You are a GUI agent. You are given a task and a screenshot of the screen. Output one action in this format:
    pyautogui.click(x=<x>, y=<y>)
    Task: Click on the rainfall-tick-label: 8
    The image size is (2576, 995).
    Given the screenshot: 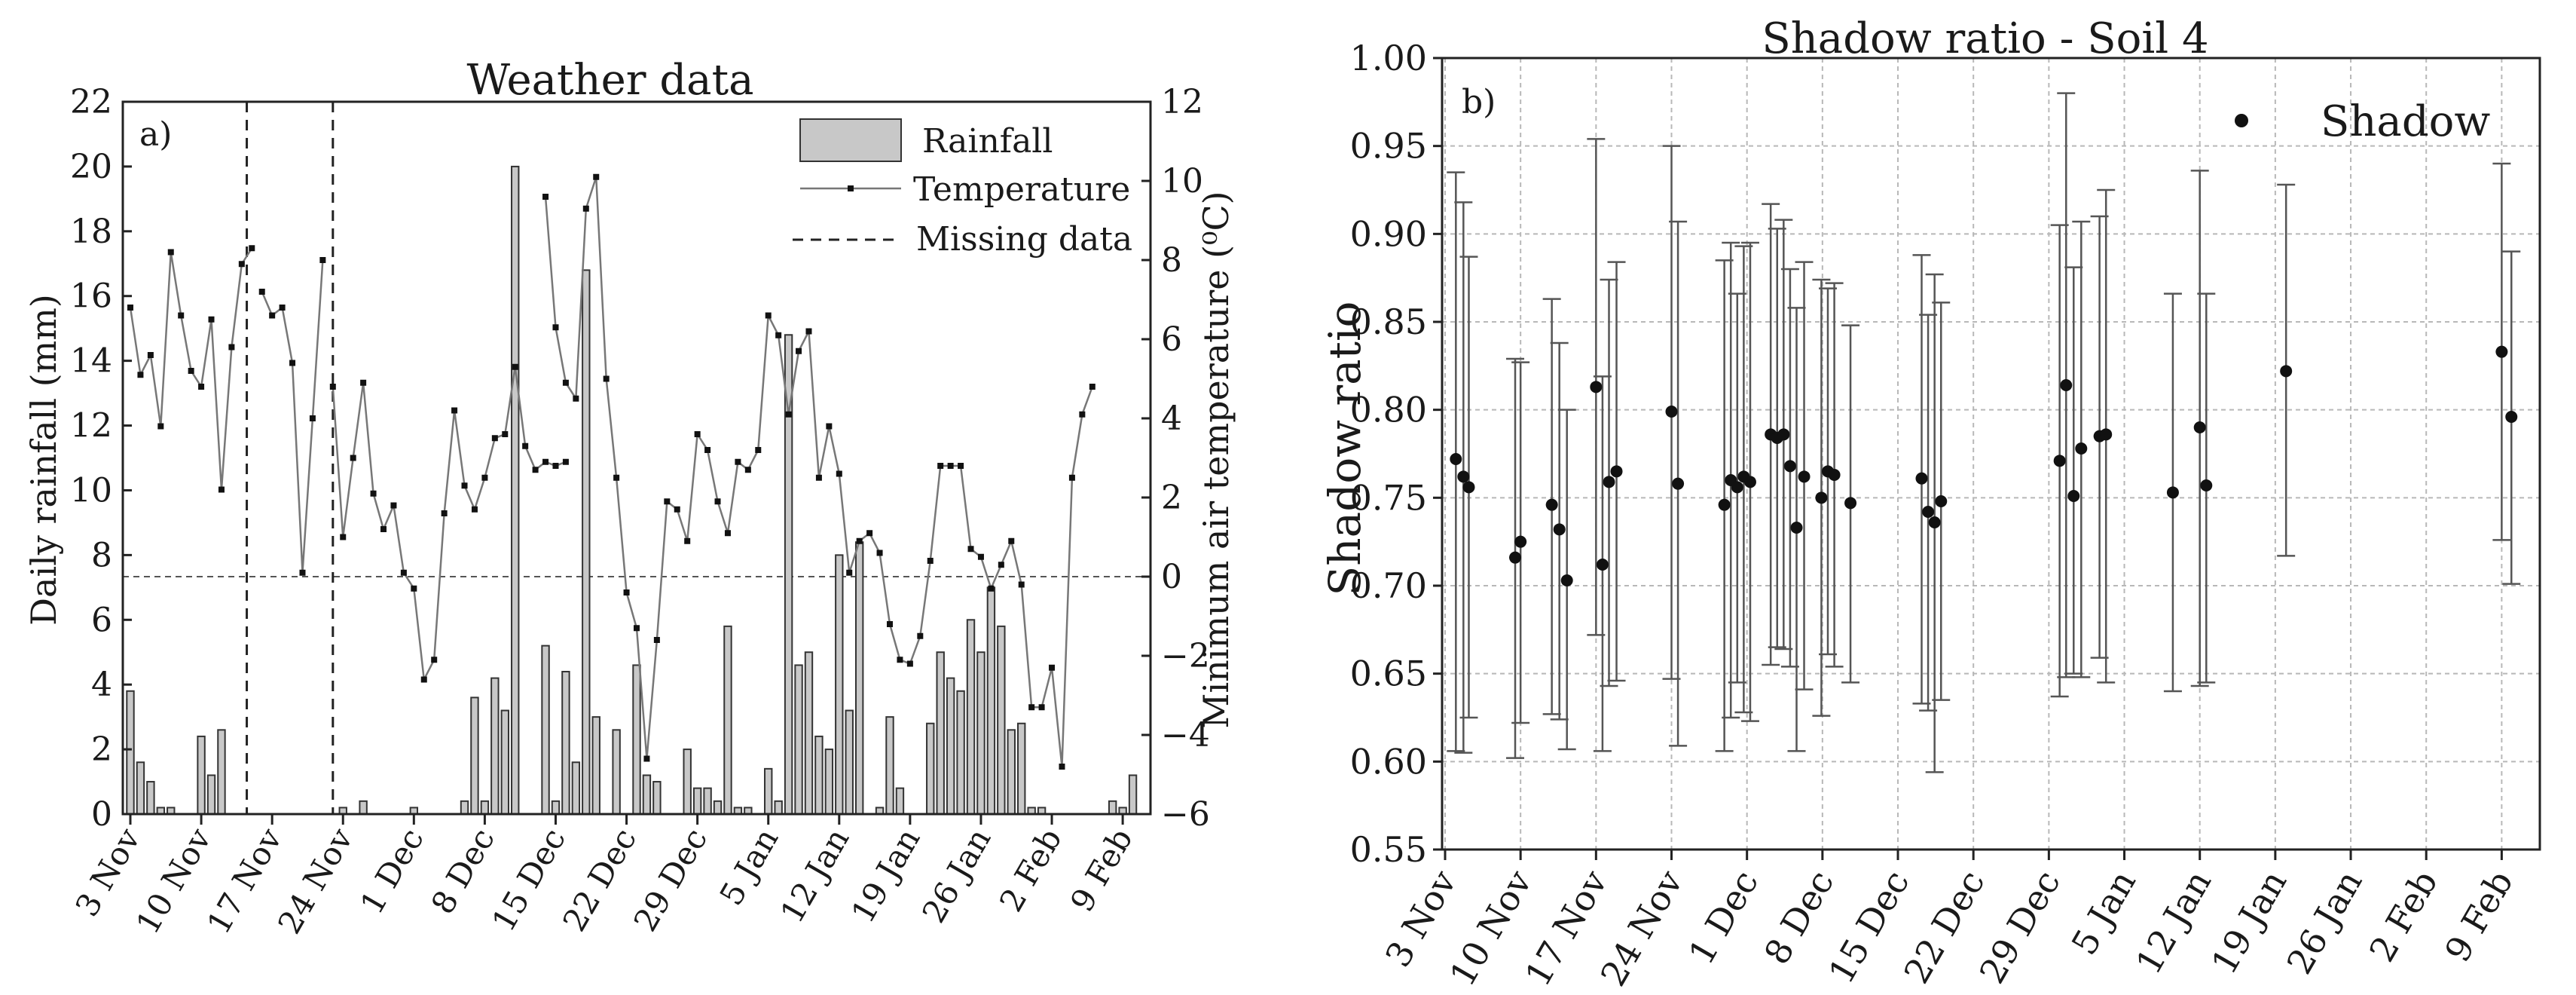 What is the action you would take?
    pyautogui.click(x=101, y=555)
    